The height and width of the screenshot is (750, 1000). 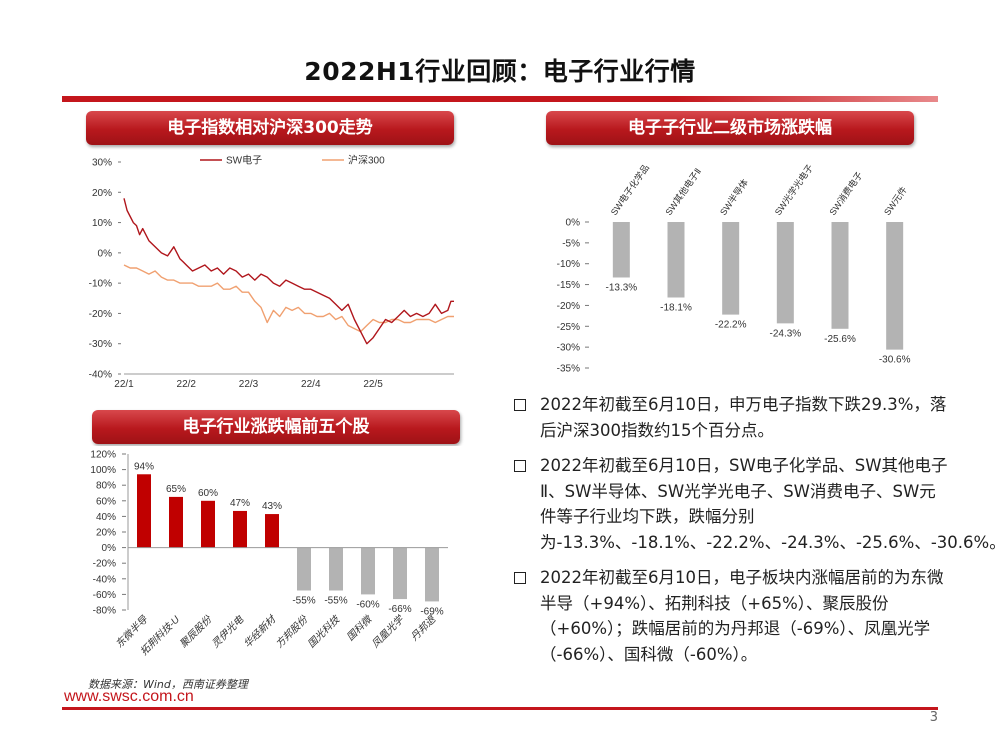 I want to click on footer-url-link: www.swsc.com.cn, so click(x=129, y=696).